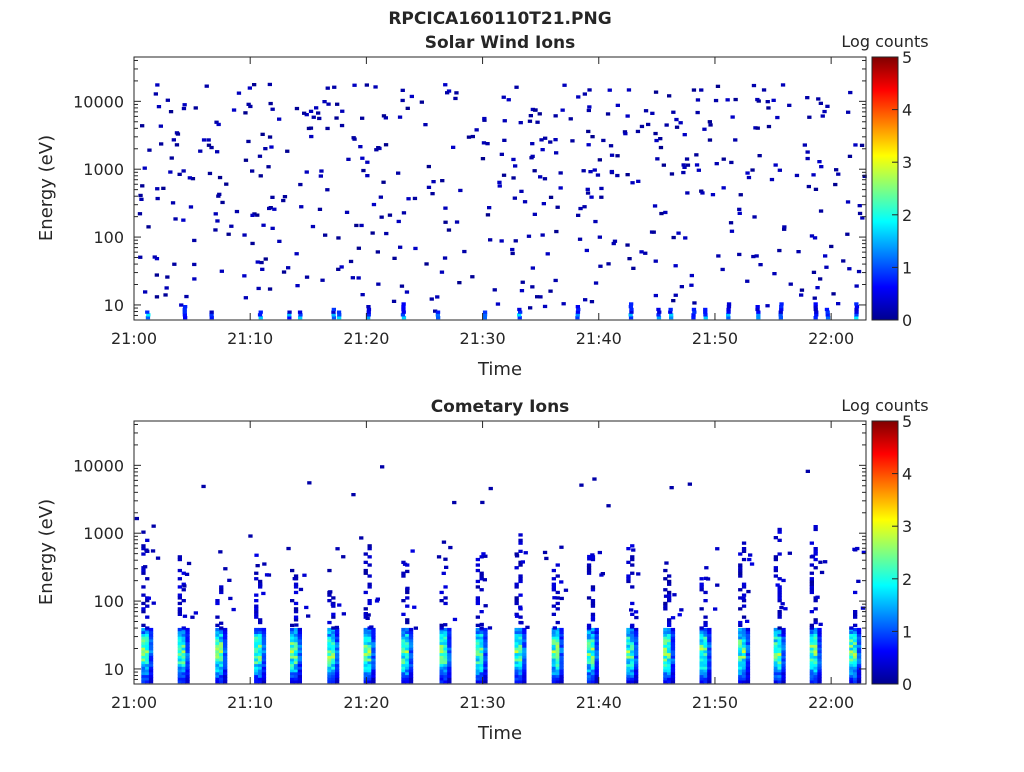  What do you see at coordinates (483, 702) in the screenshot?
I see `x-tick-label-3: 21:30` at bounding box center [483, 702].